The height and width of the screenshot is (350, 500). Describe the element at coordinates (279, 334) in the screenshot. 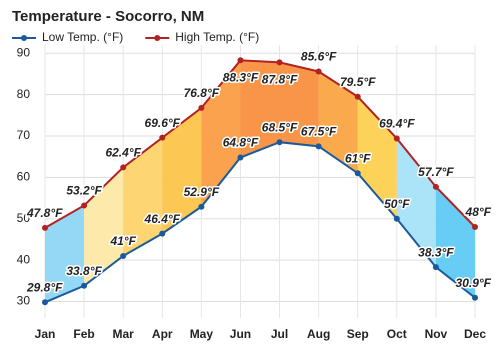

I see `x-tick-label: Jul` at that location.